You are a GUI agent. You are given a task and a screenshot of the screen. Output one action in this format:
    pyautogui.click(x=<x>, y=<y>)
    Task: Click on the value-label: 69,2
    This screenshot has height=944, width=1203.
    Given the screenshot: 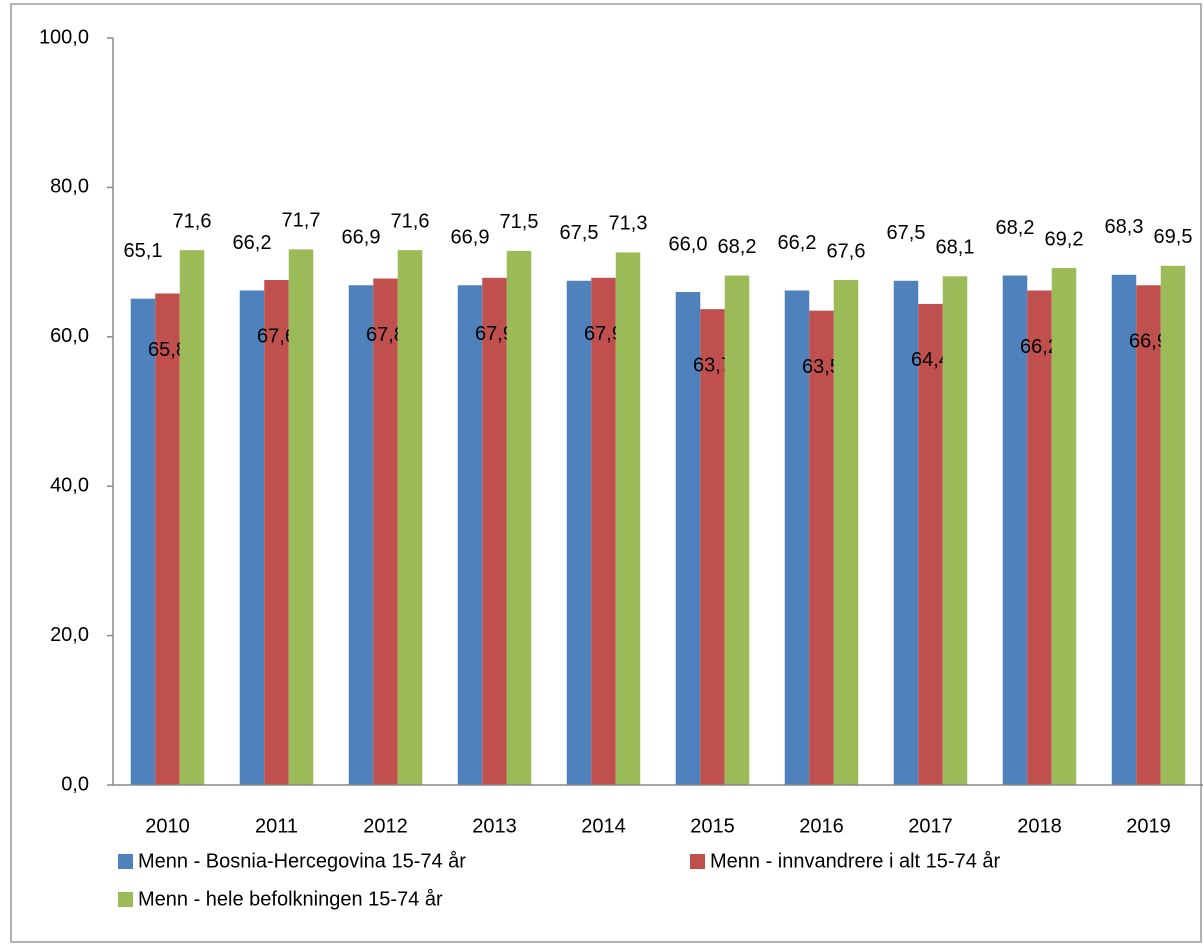 What is the action you would take?
    pyautogui.click(x=1064, y=239)
    